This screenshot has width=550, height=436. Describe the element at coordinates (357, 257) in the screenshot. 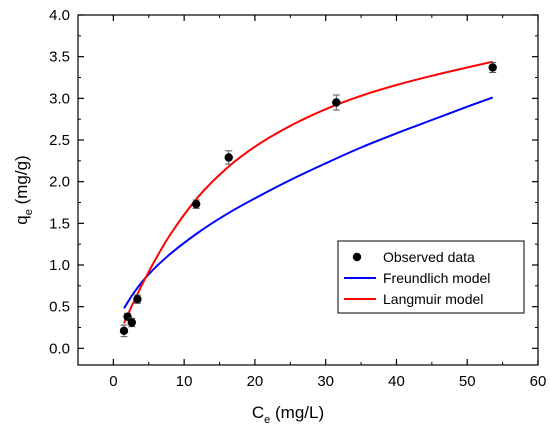

I see `legend-marker` at that location.